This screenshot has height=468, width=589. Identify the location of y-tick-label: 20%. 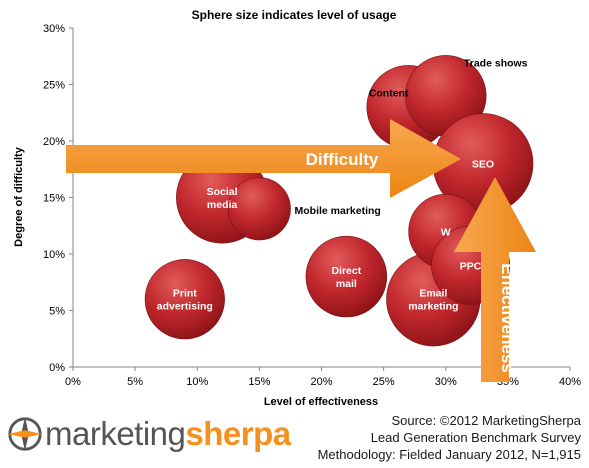
(54, 142).